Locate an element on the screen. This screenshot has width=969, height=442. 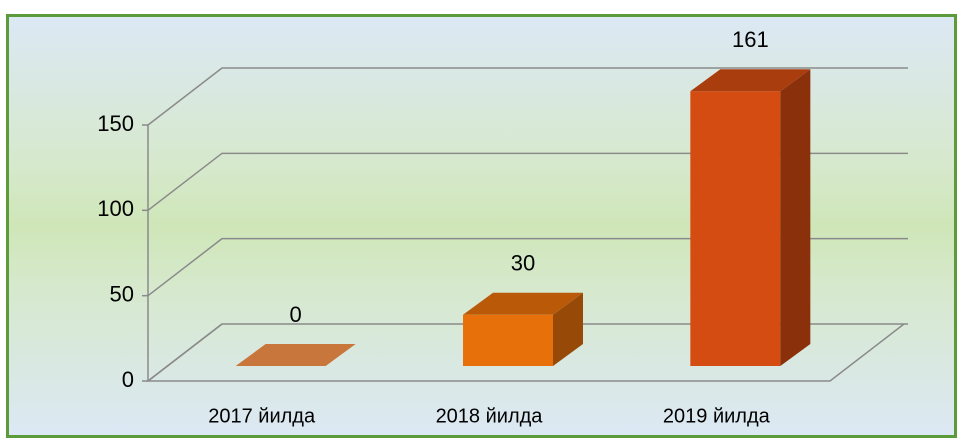
x-tick-label: 2018 йилда is located at coordinates (490, 416).